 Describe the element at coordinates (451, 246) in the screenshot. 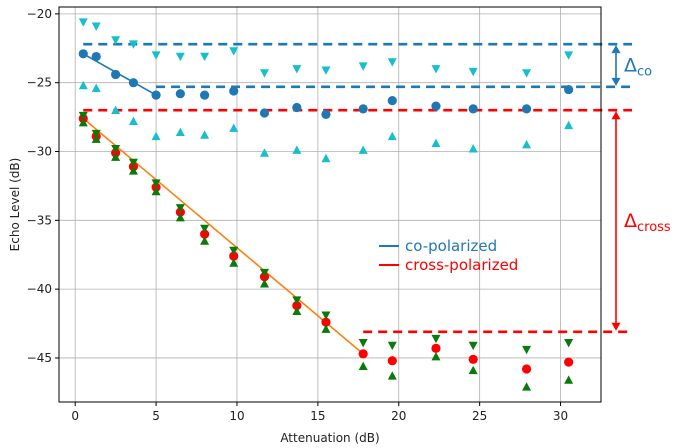

I see `legend-label: co-polarized` at that location.